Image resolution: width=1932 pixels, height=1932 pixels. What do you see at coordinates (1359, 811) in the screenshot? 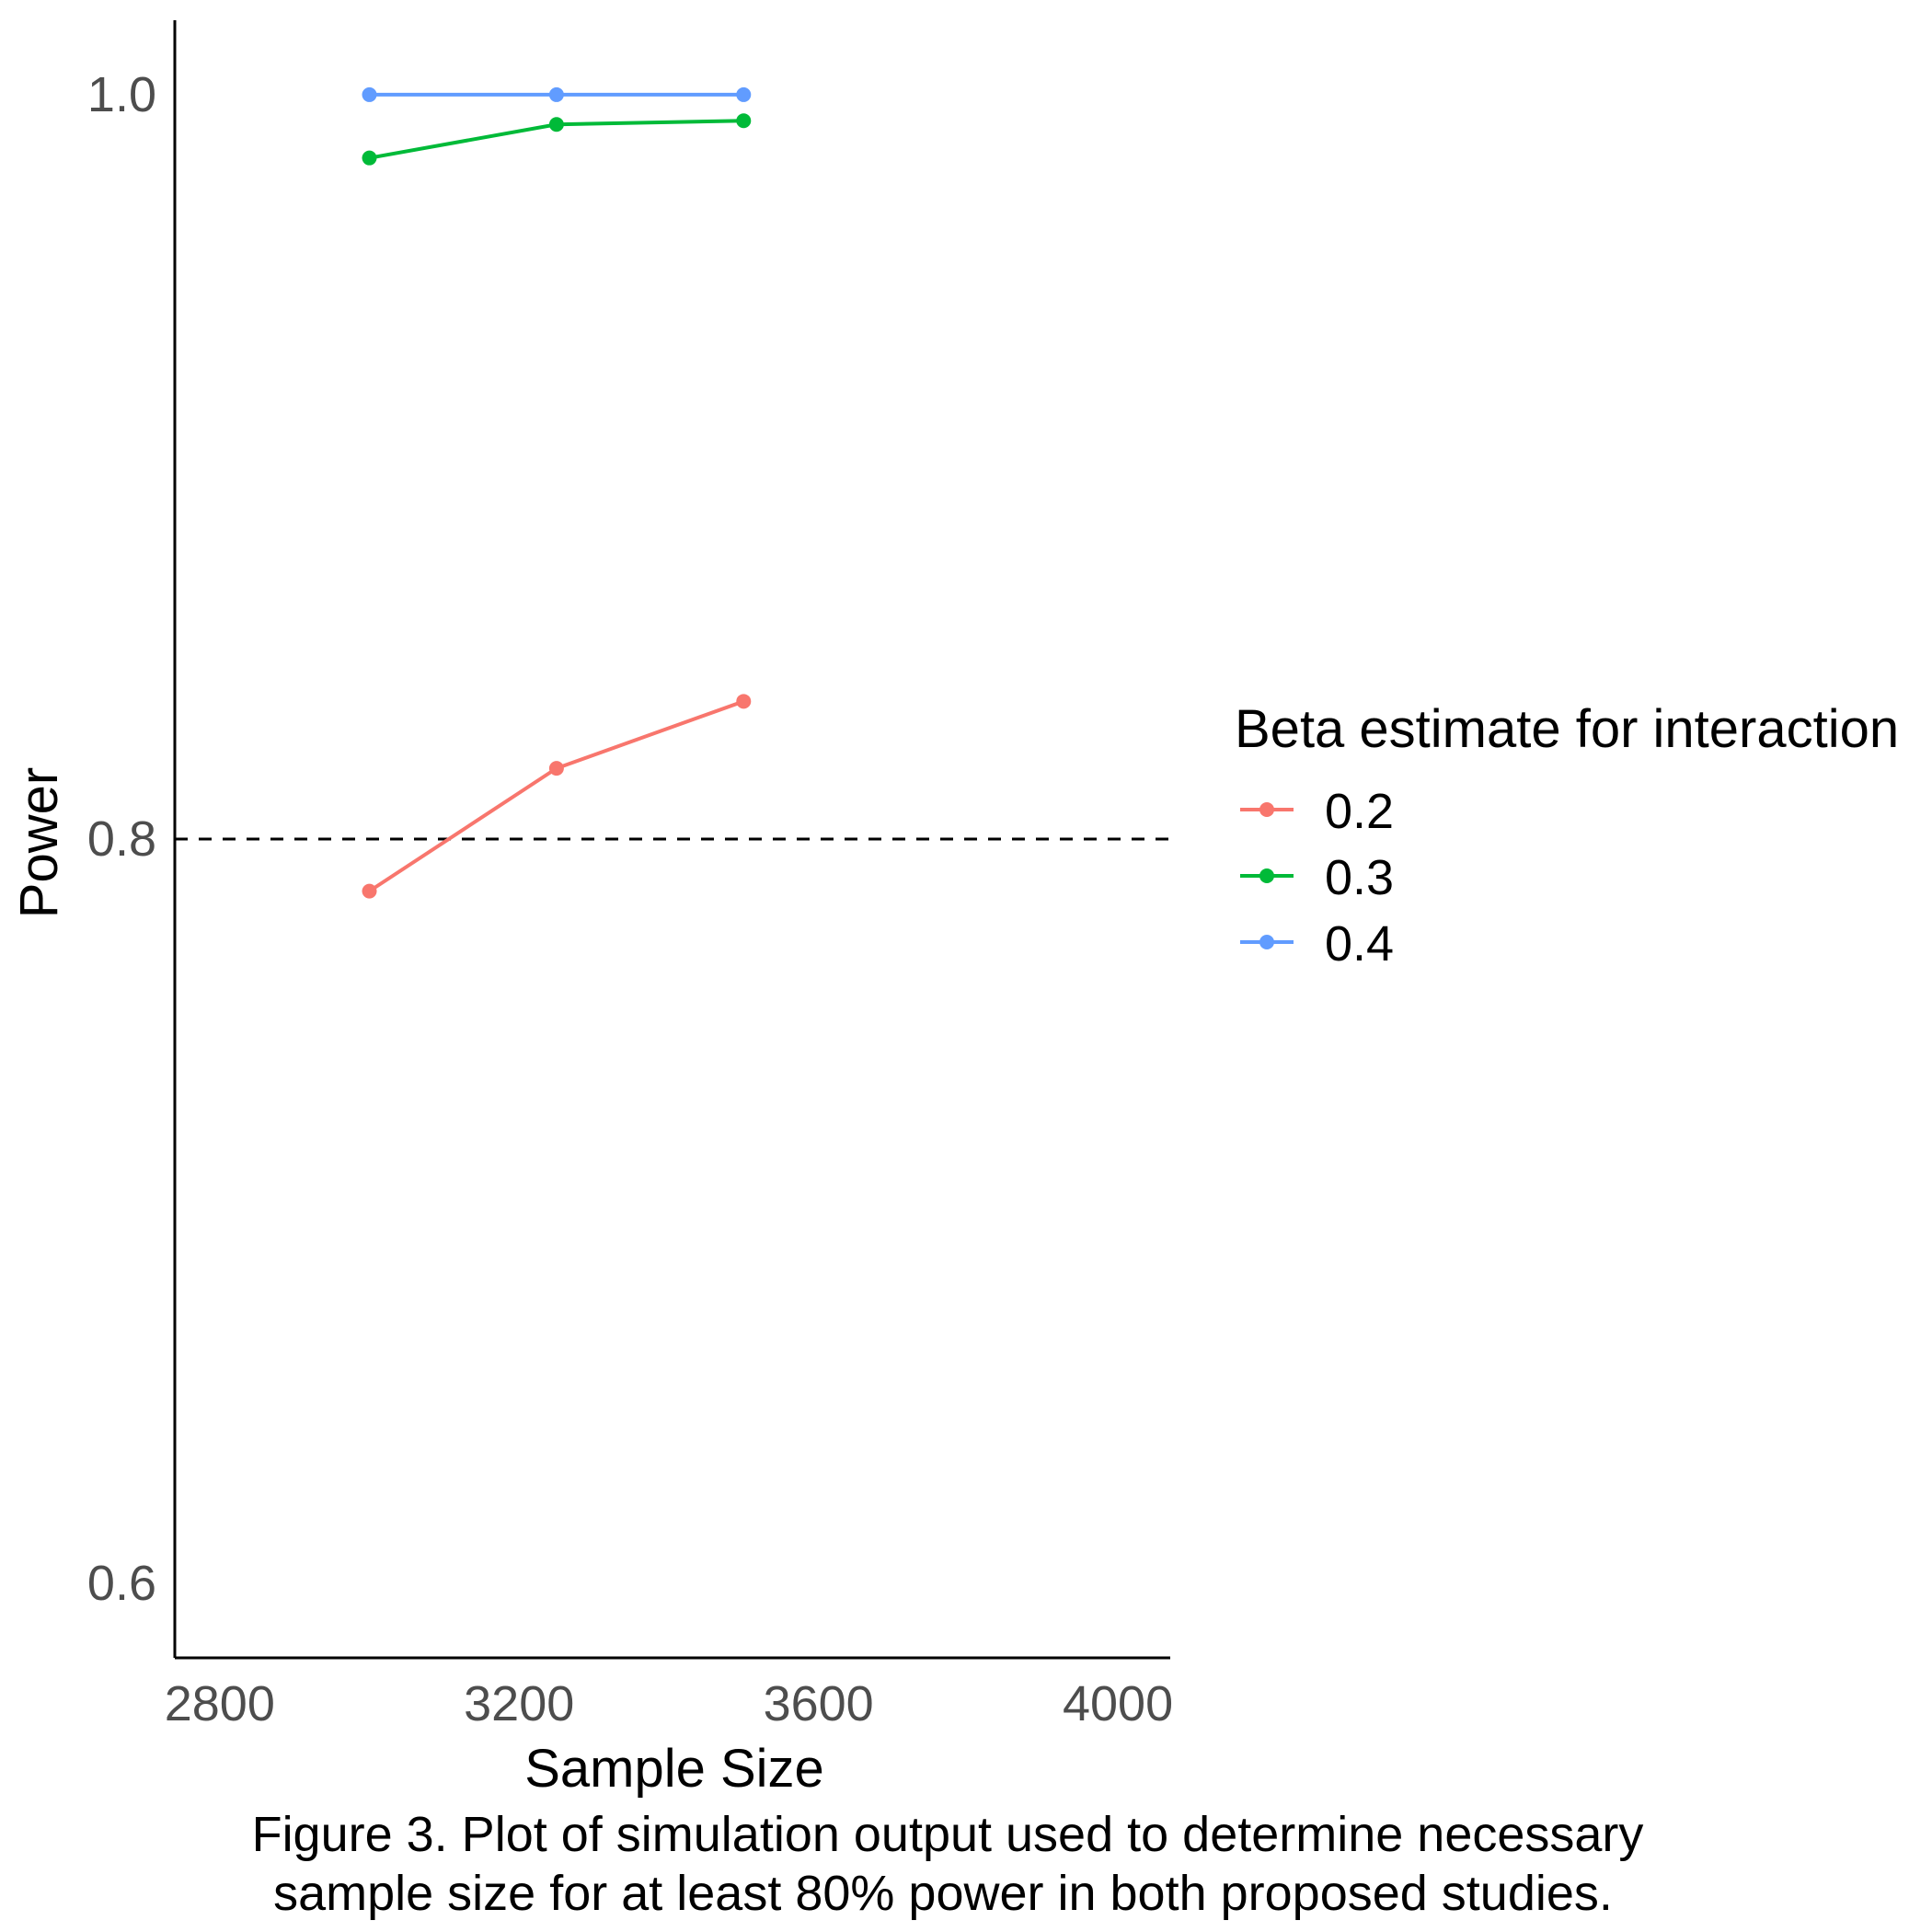
I see `legend-label: 0.2` at bounding box center [1359, 811].